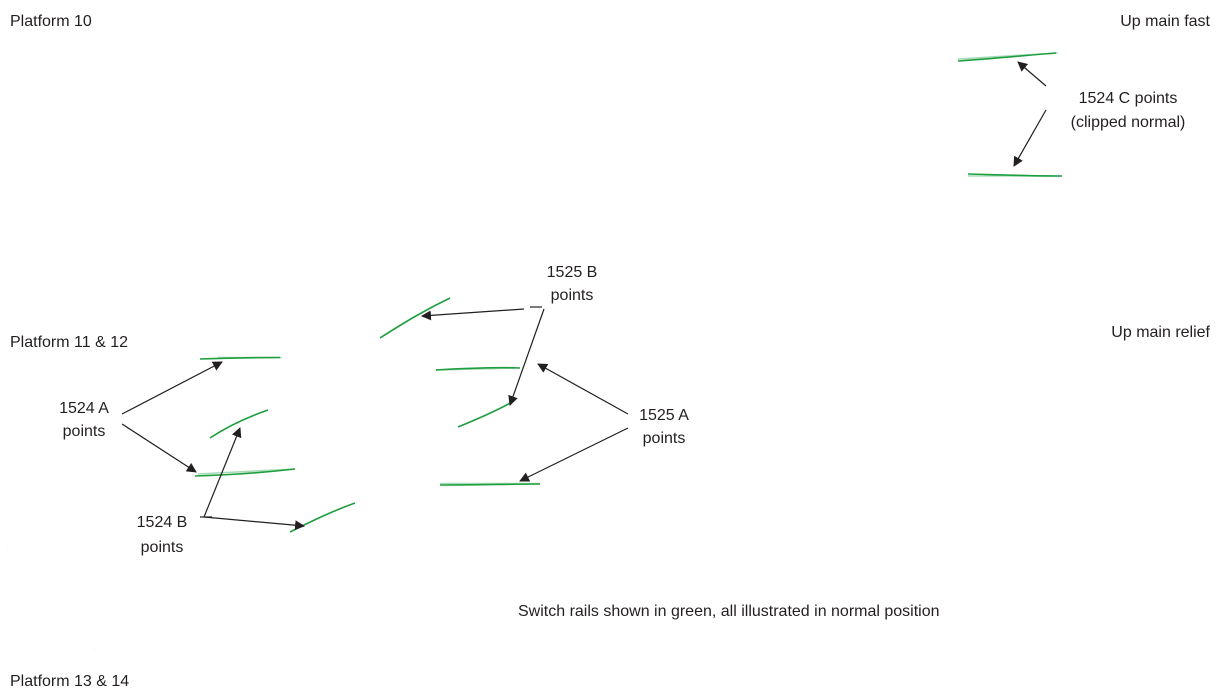 The height and width of the screenshot is (689, 1216). Describe the element at coordinates (1160, 332) in the screenshot. I see `label-up-main-relief: Up main relief` at that location.